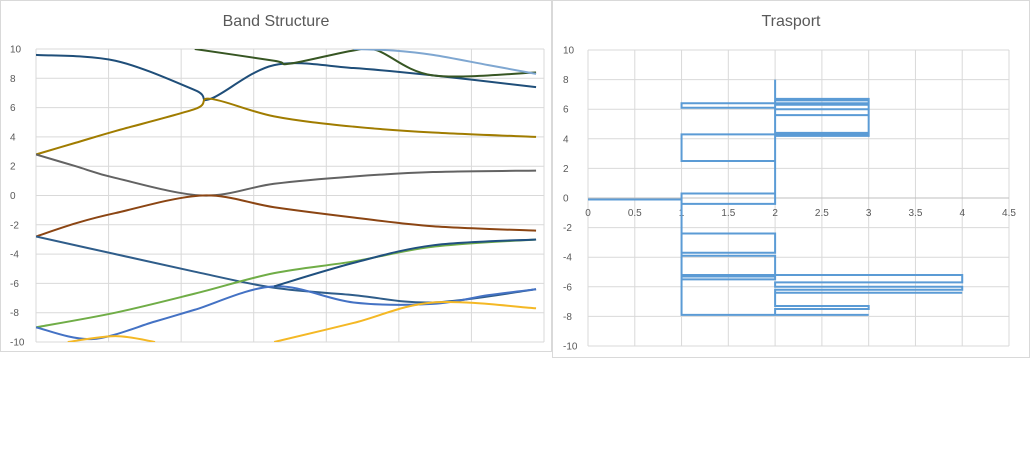 The width and height of the screenshot is (1032, 460). What do you see at coordinates (635, 213) in the screenshot?
I see `x-tick-label: 0.5` at bounding box center [635, 213].